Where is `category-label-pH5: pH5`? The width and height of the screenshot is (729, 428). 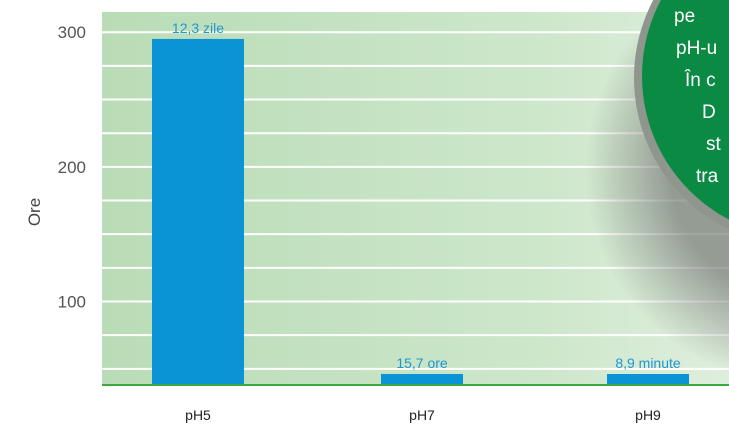
category-label-pH5: pH5 is located at coordinates (198, 415).